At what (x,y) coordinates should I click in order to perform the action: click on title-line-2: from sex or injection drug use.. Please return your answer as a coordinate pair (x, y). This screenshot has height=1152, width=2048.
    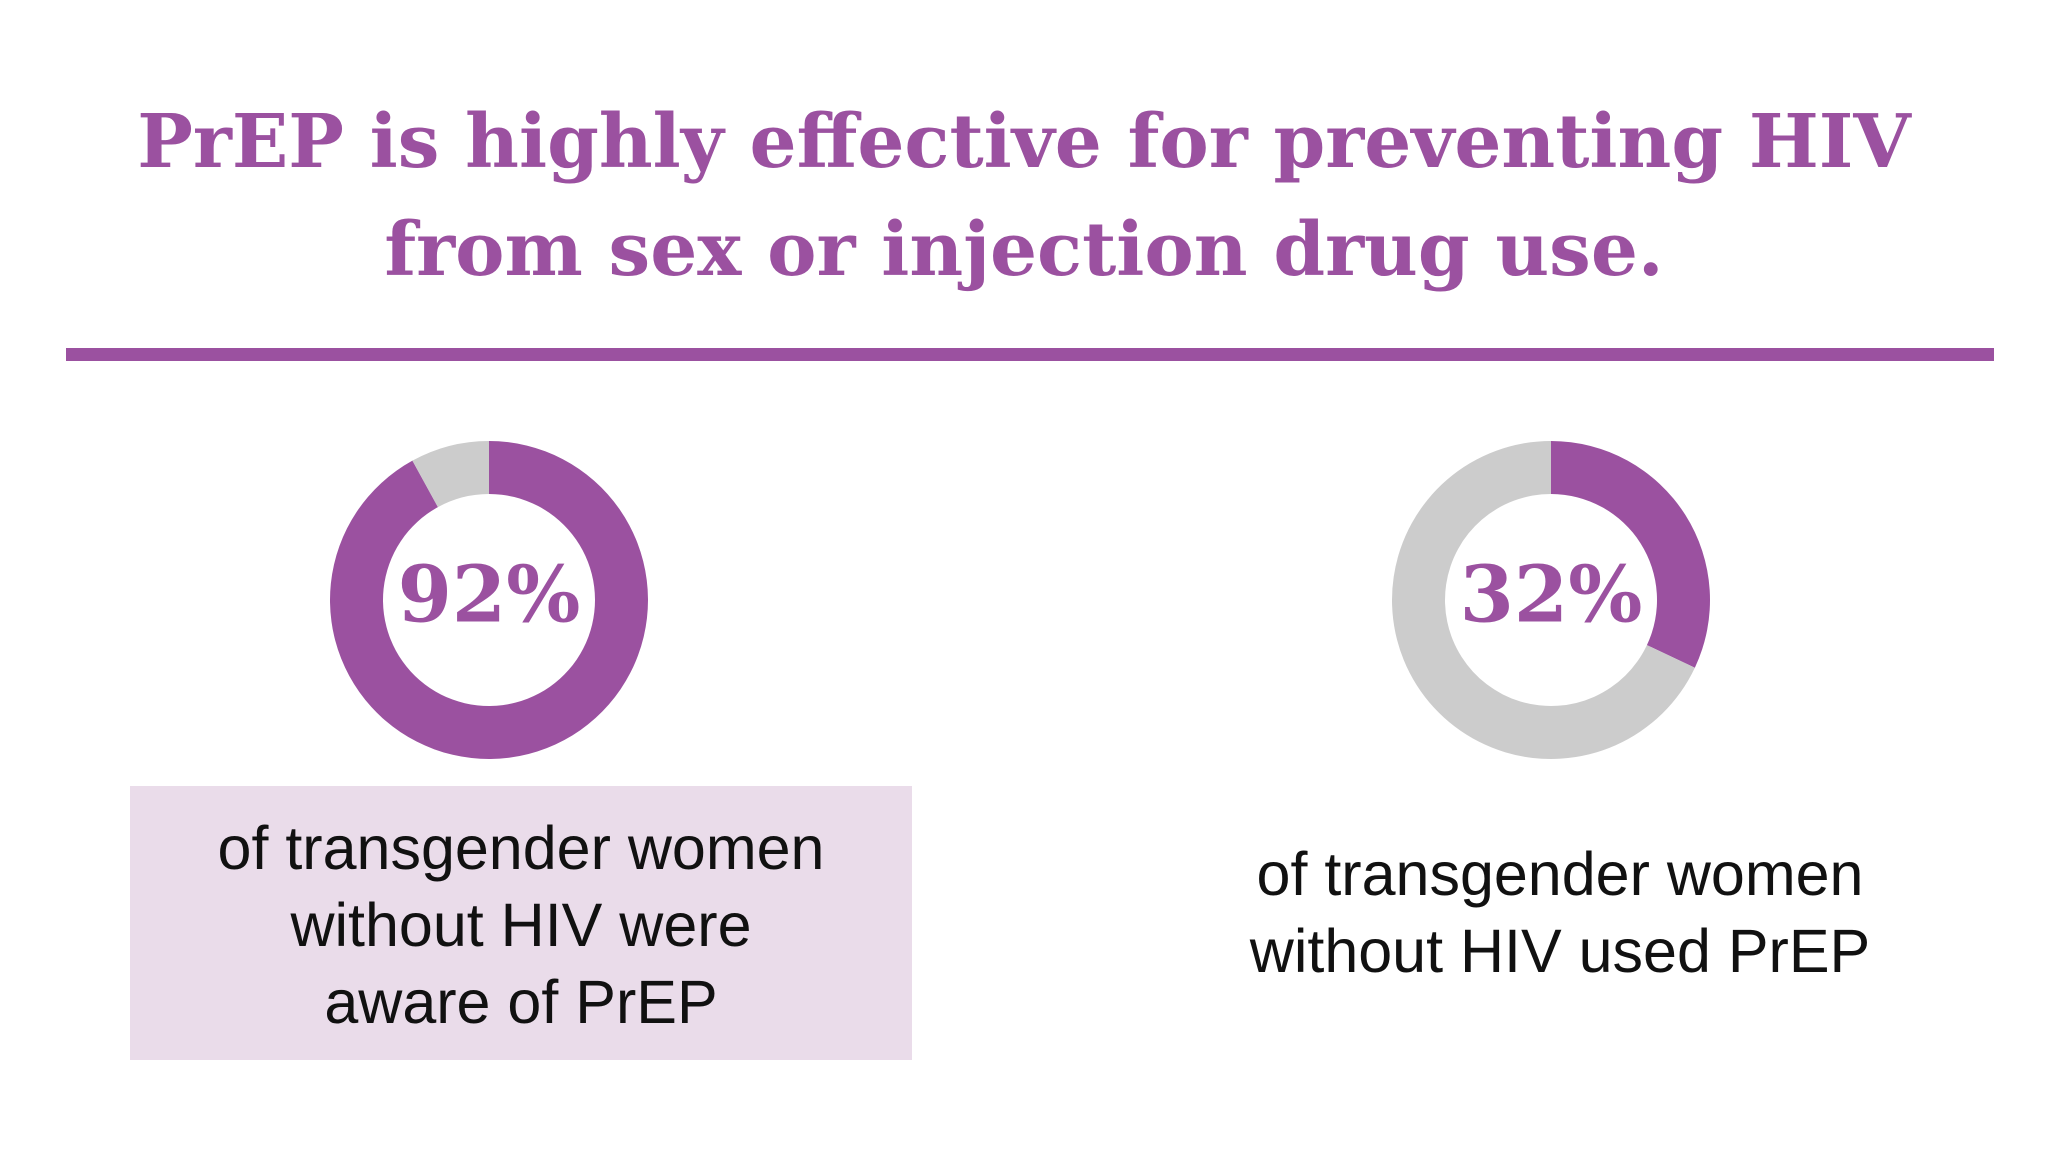
    Looking at the image, I should click on (1024, 250).